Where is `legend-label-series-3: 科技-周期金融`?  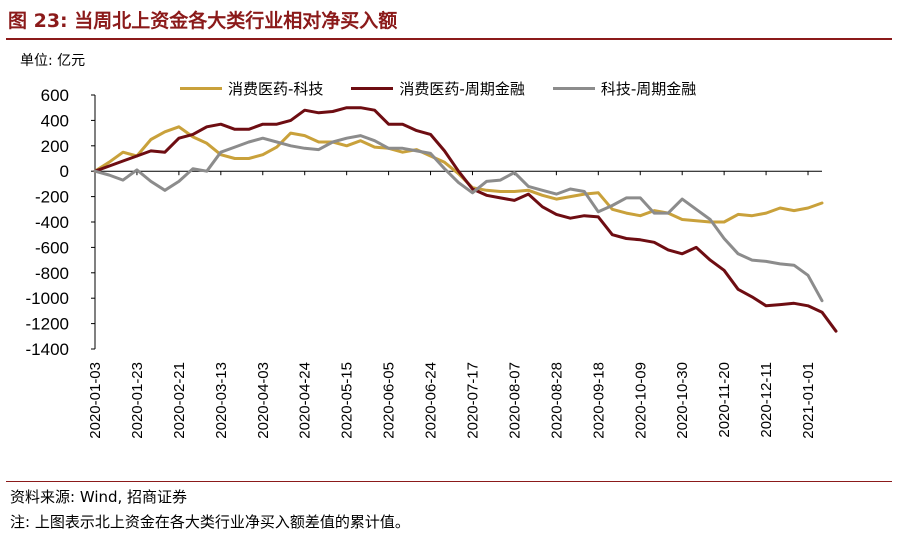 legend-label-series-3: 科技-周期金融 is located at coordinates (648, 88).